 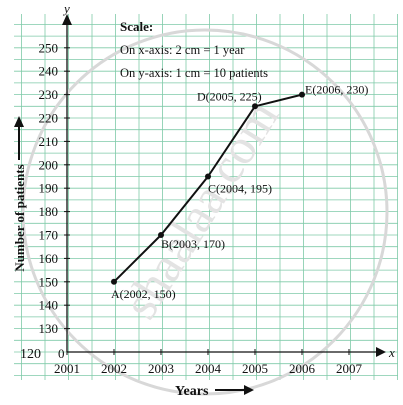 What do you see at coordinates (114, 368) in the screenshot?
I see `x-tick-label: 2002` at bounding box center [114, 368].